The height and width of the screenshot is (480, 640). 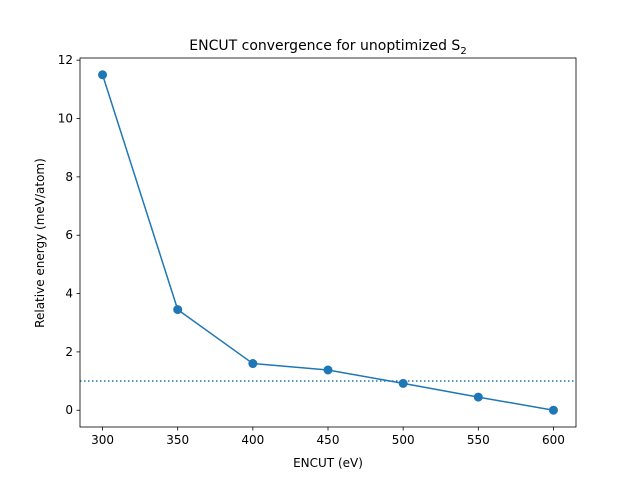 What do you see at coordinates (69, 410) in the screenshot?
I see `y-tick-label: 0` at bounding box center [69, 410].